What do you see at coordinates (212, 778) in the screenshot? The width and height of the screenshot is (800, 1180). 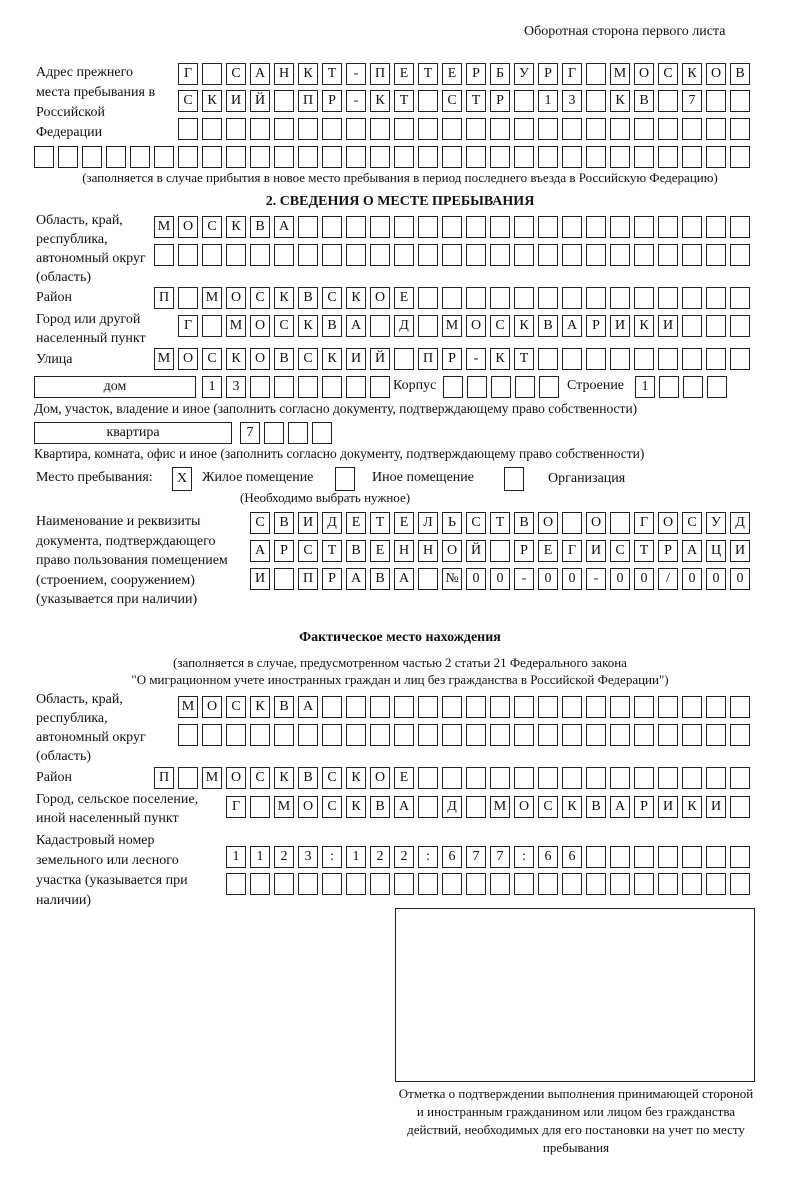 I see `letter-cell: М` at bounding box center [212, 778].